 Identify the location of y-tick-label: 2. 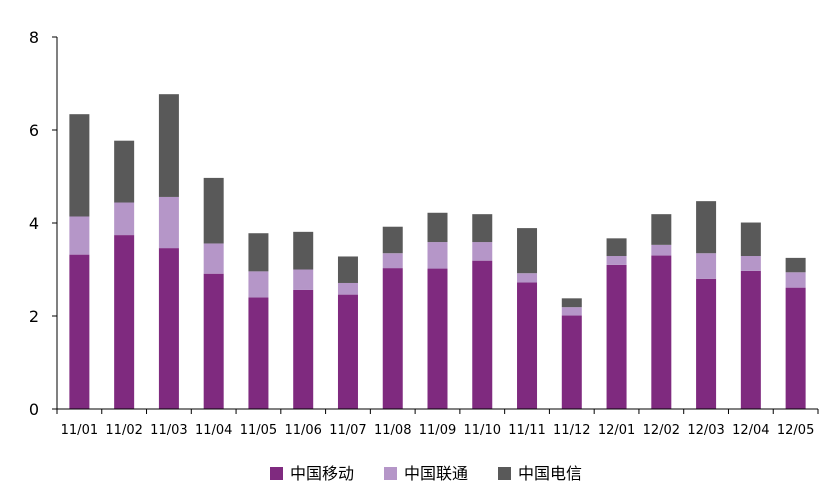
(34, 316).